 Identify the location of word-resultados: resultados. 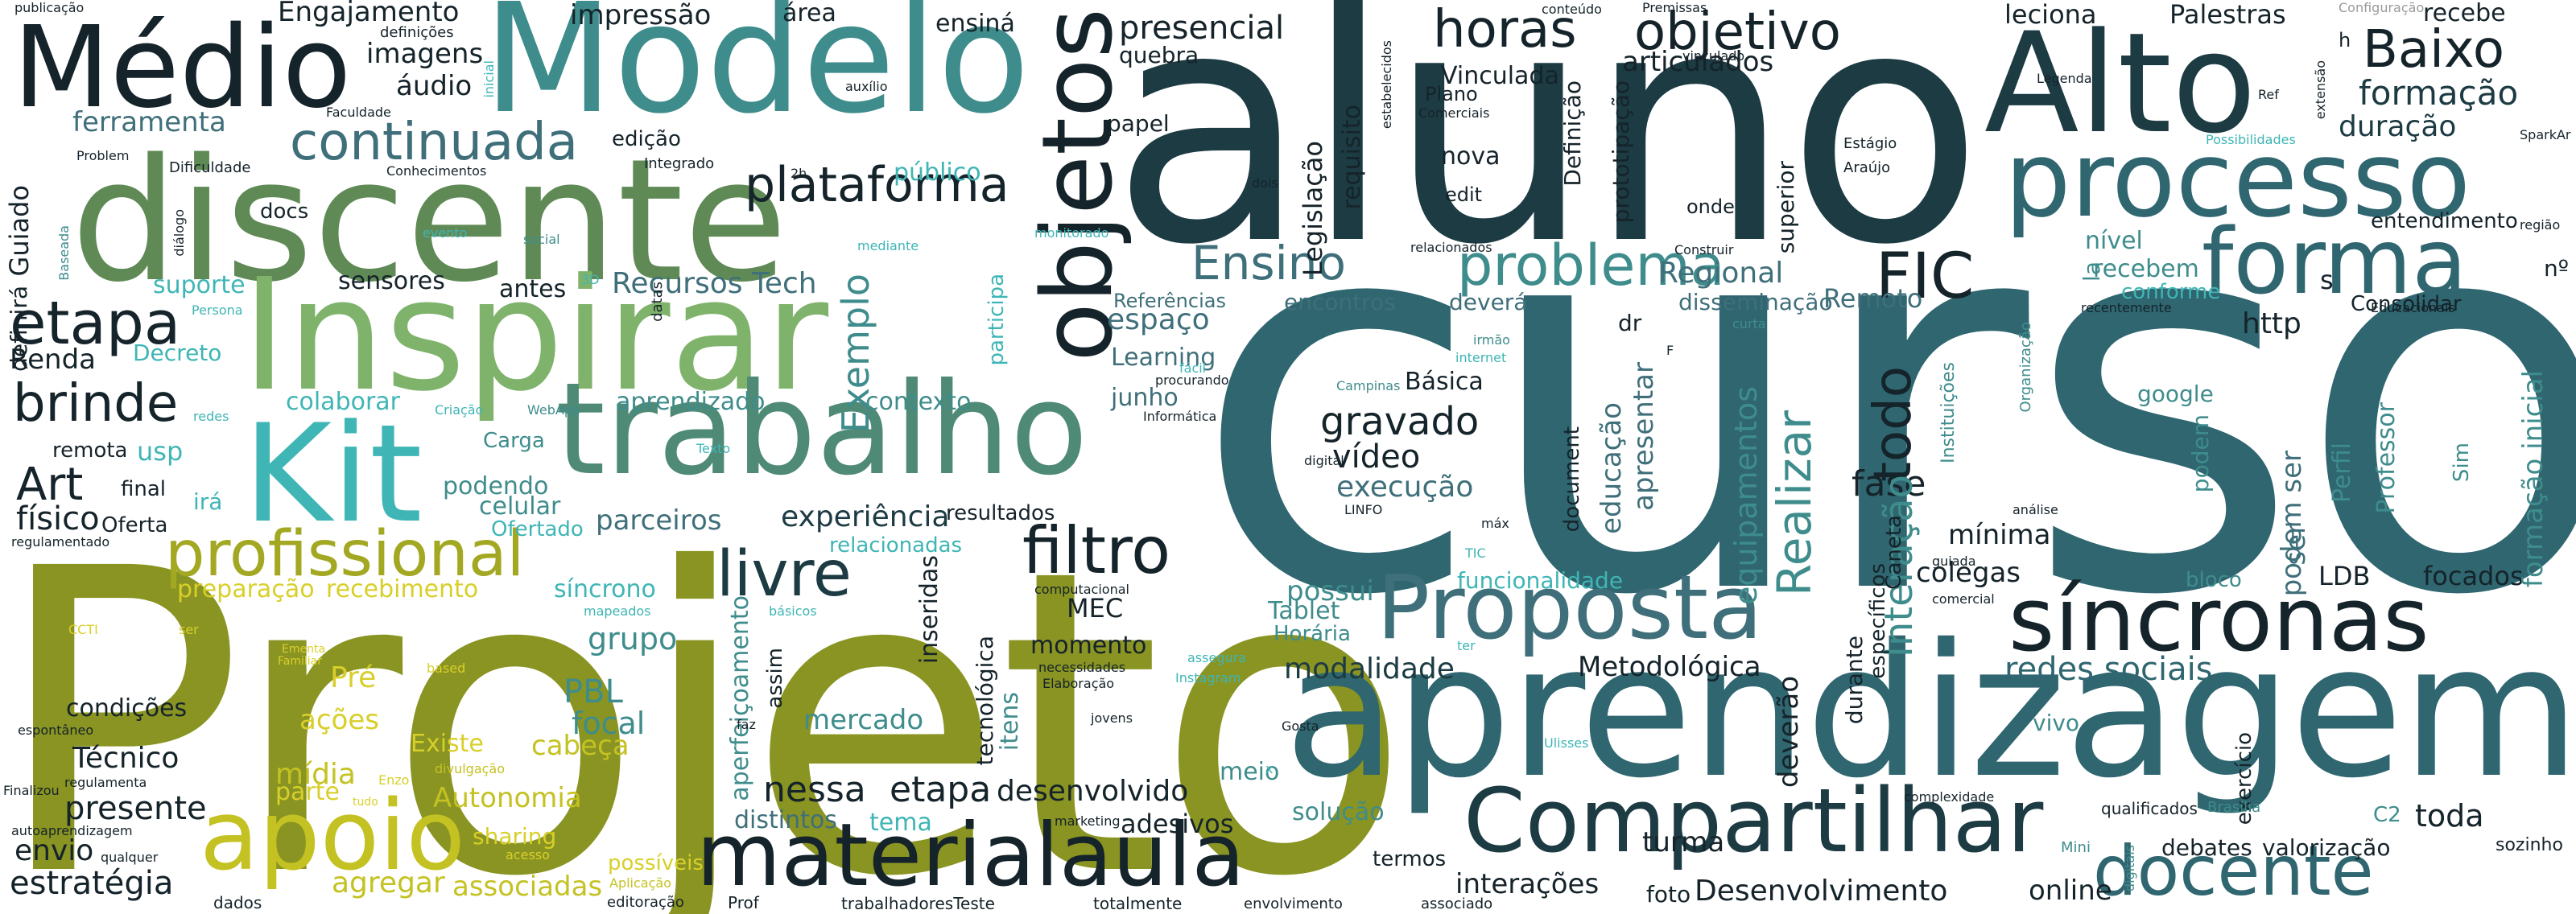
(1000, 513).